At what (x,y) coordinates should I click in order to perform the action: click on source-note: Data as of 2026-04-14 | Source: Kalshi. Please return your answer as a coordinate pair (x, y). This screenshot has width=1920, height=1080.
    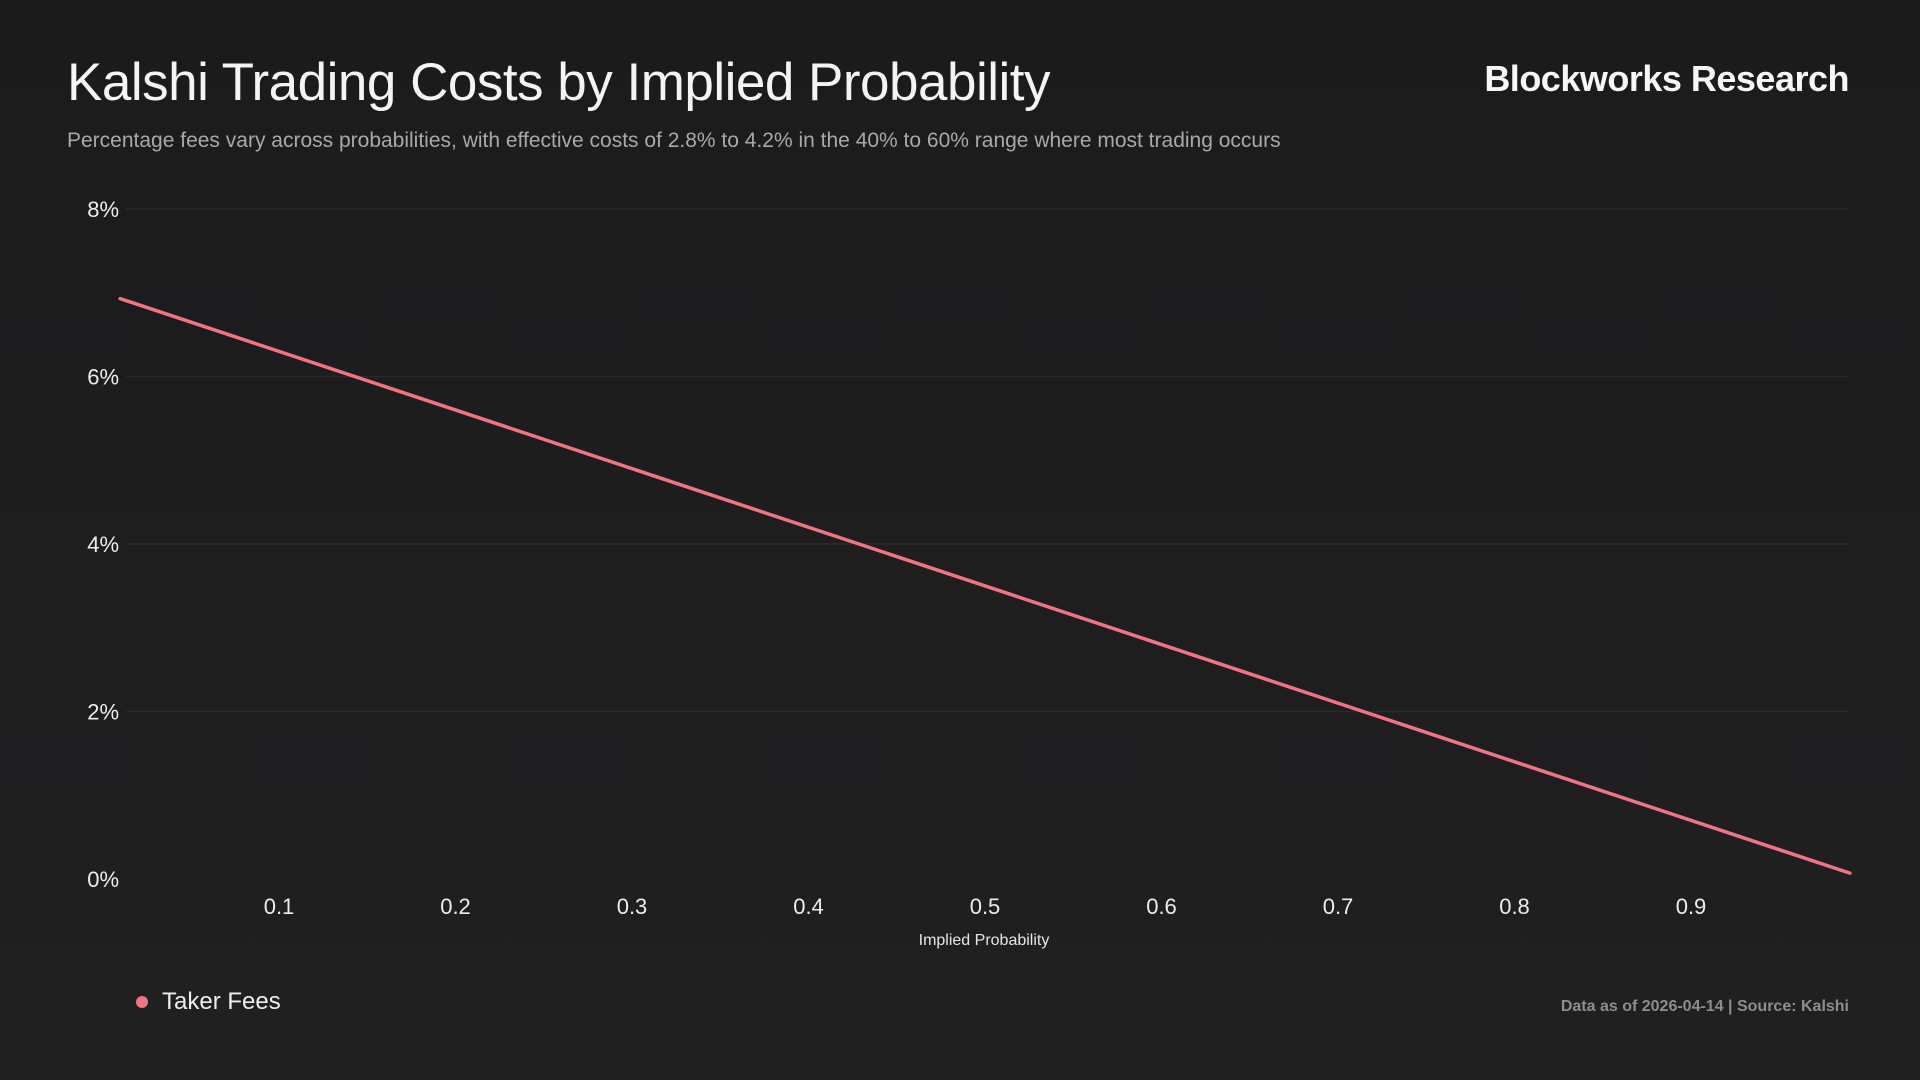
    Looking at the image, I should click on (1704, 1006).